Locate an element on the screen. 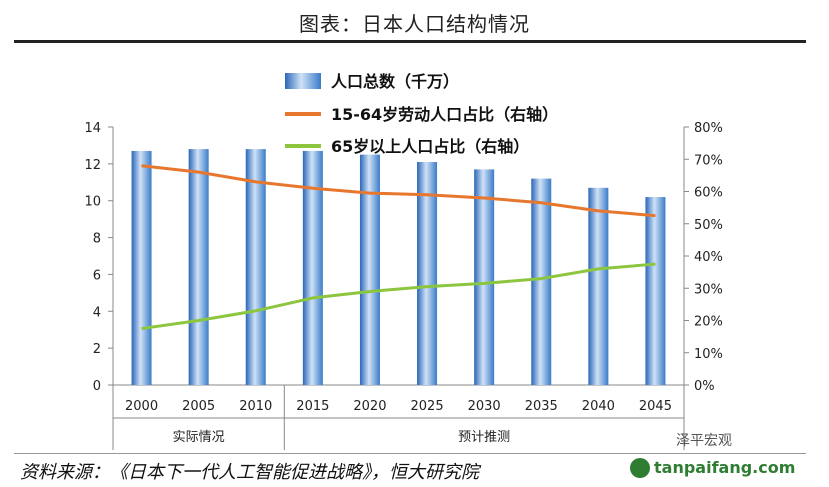 Image resolution: width=829 pixels, height=487 pixels. title-divider is located at coordinates (410, 41).